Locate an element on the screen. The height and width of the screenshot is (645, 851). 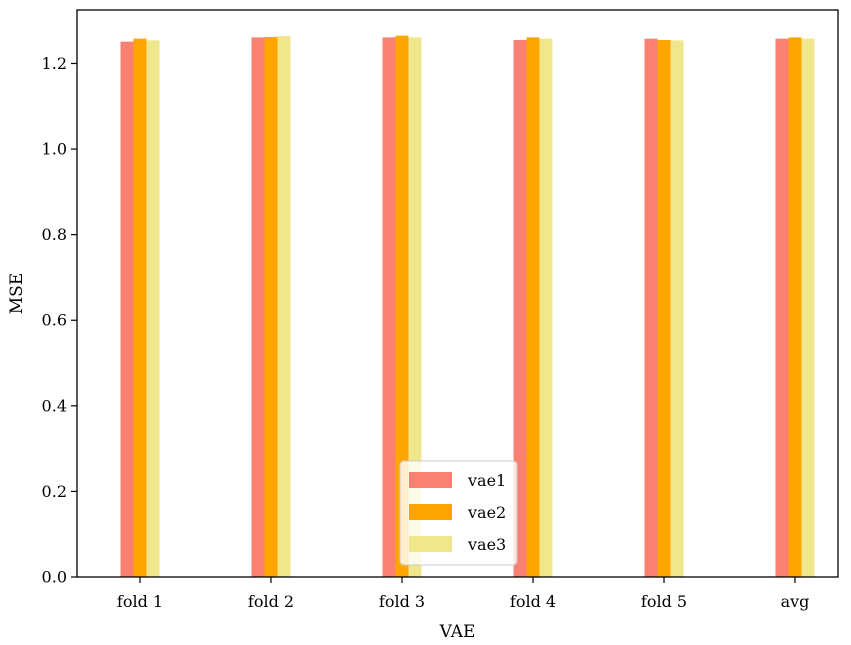
x-tick-label: avg is located at coordinates (795, 601).